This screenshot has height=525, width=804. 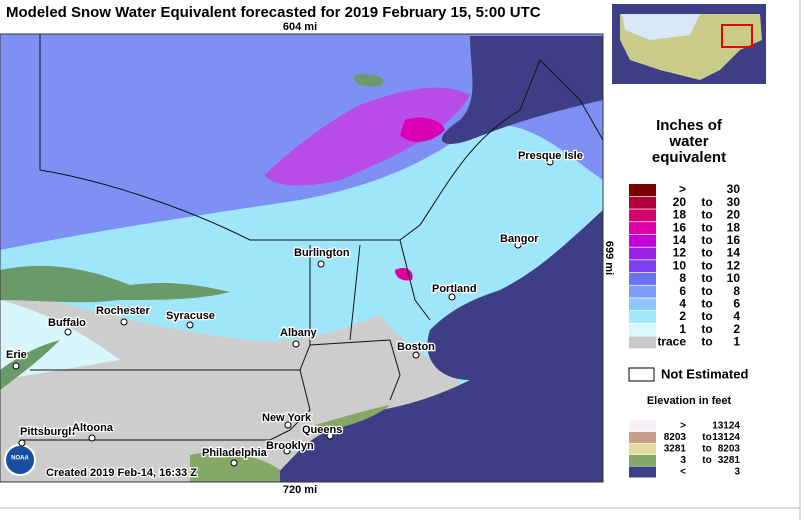 What do you see at coordinates (550, 156) in the screenshot?
I see `city-label: Presque Isle` at bounding box center [550, 156].